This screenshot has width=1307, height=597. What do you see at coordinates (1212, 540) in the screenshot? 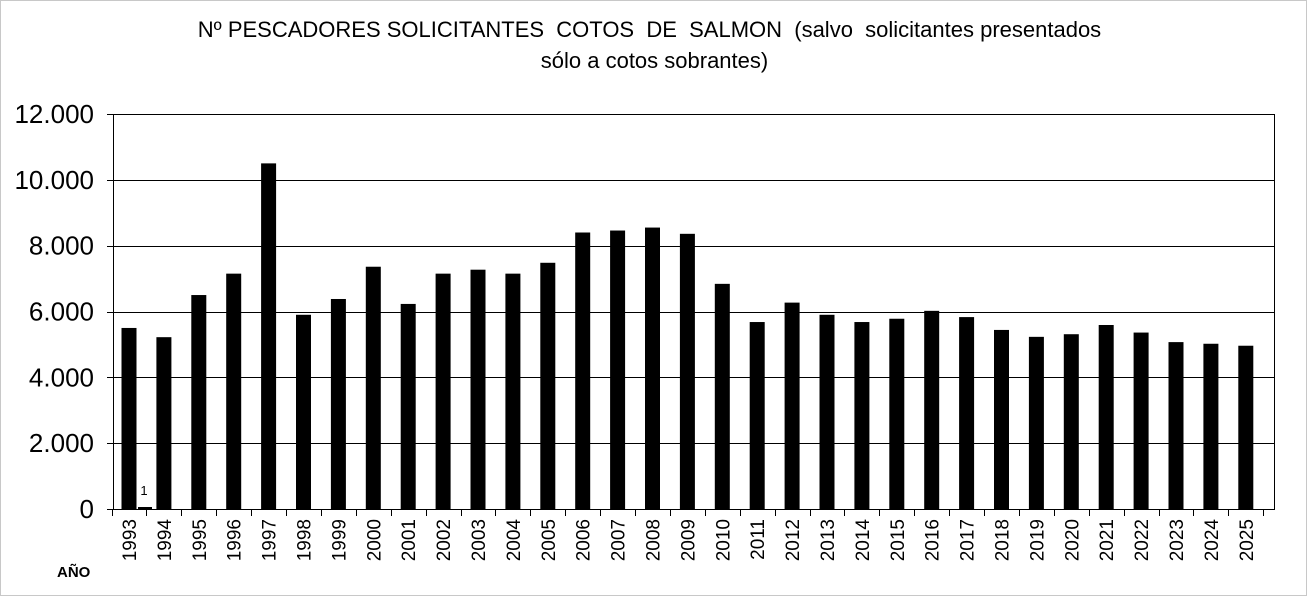
I see `x-tick-label: 2024` at bounding box center [1212, 540].